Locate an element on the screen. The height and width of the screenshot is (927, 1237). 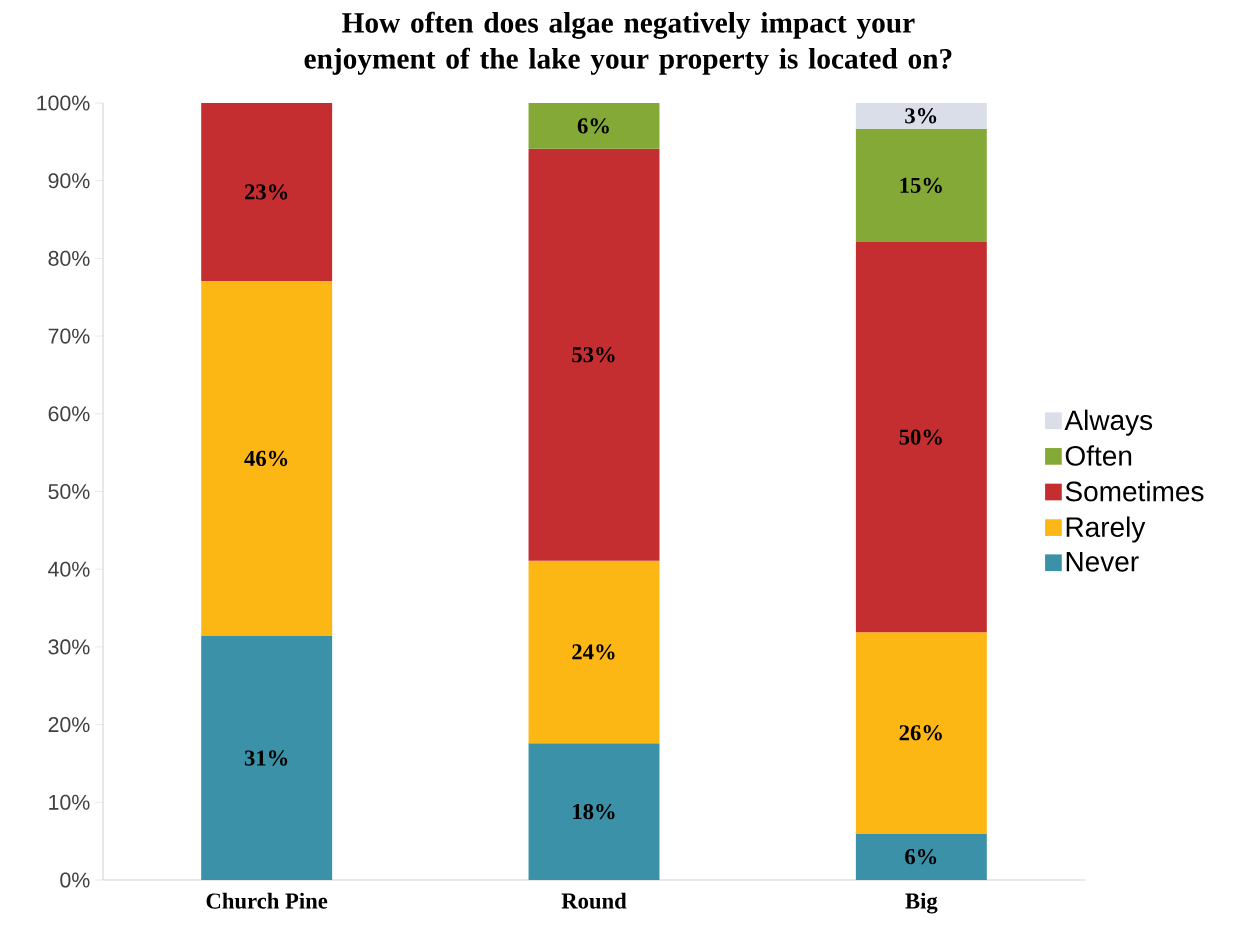
legend-label: Often is located at coordinates (1098, 455).